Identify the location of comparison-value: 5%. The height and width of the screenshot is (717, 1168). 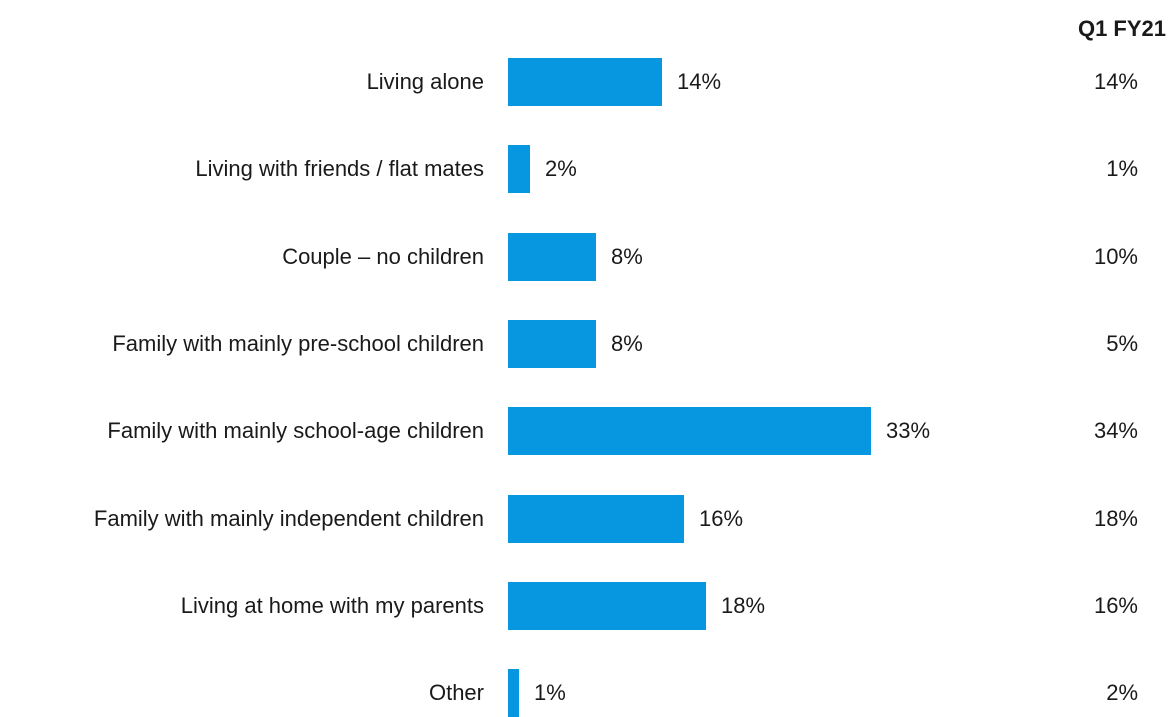
(1122, 343).